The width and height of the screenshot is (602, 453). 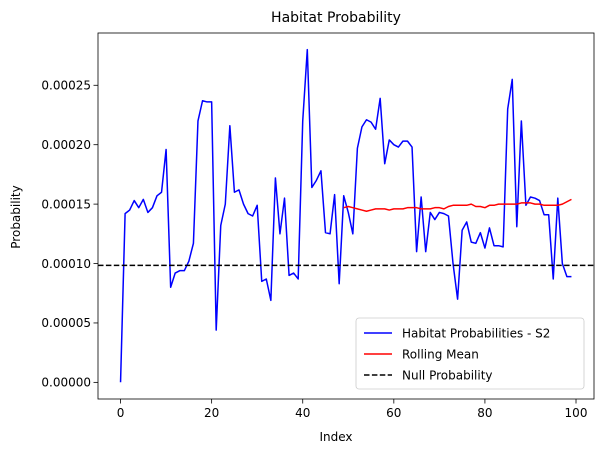 I want to click on legend-label: Null Probability, so click(x=447, y=375).